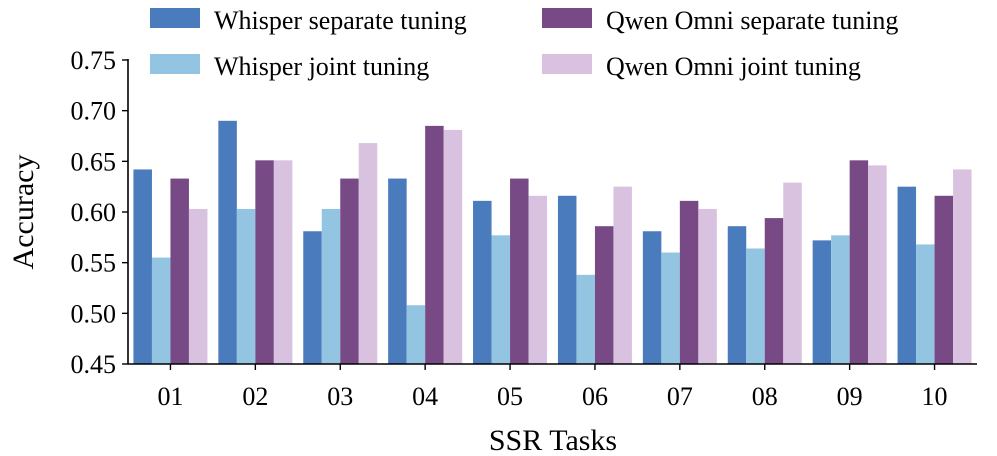  I want to click on legend-label-4: Qwen Omni joint tuning, so click(733, 66).